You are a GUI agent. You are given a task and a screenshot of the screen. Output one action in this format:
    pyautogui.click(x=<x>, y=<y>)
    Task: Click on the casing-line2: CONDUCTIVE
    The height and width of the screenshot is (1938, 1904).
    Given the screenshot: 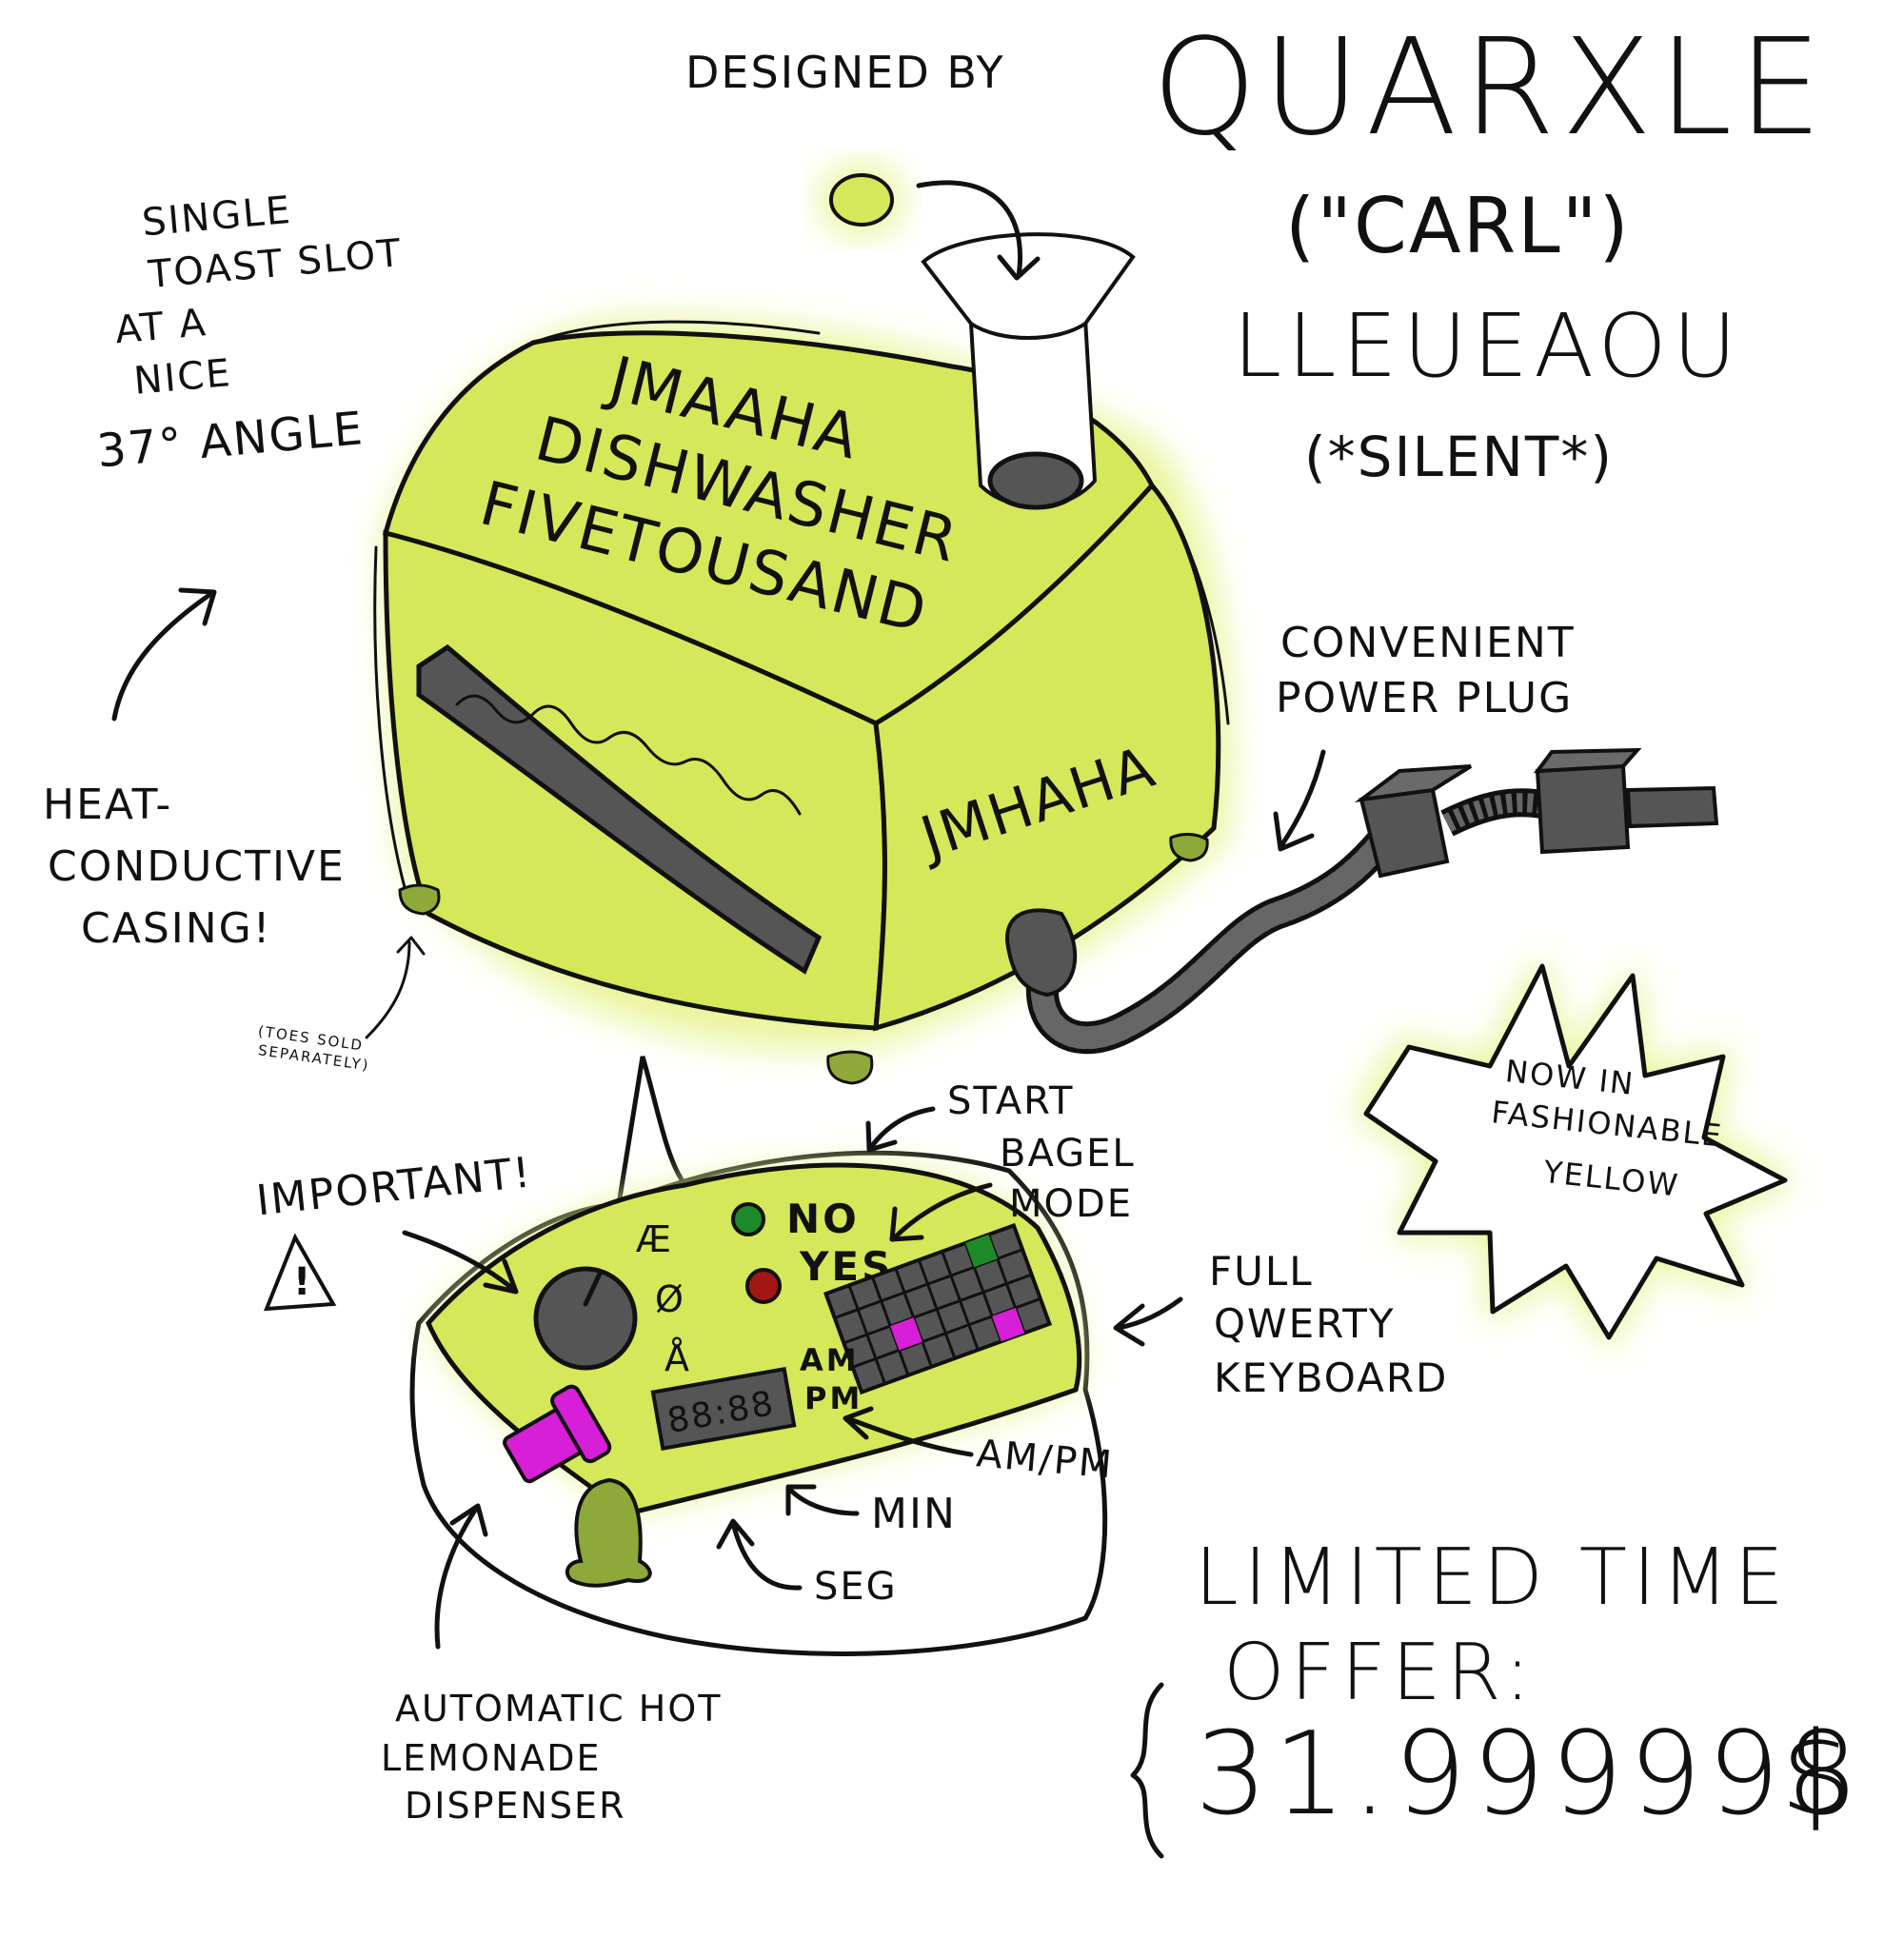 What is the action you would take?
    pyautogui.click(x=197, y=867)
    